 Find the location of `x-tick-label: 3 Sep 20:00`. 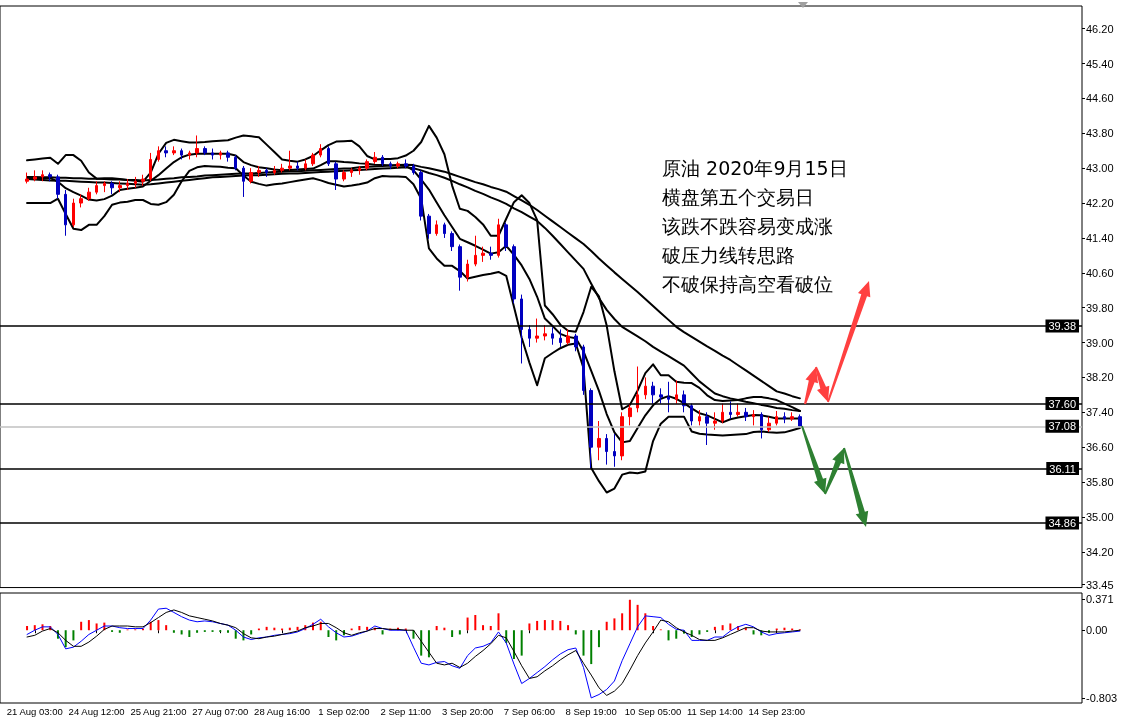

x-tick-label: 3 Sep 20:00 is located at coordinates (467, 711).